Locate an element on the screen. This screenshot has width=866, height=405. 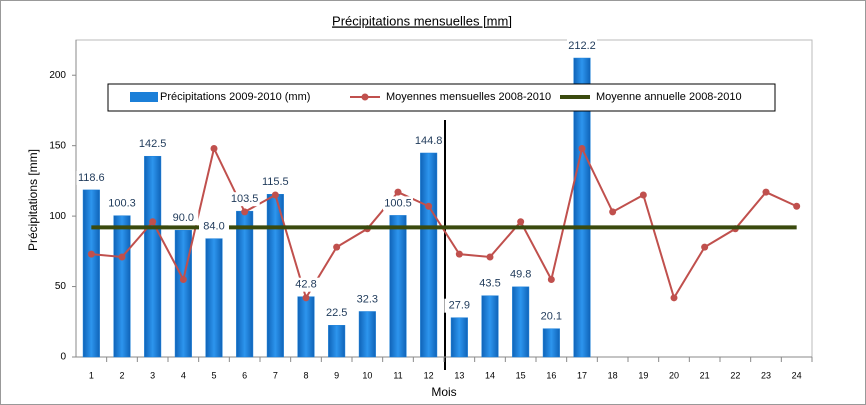
chart-title: Précipitations mensuelles [mm] is located at coordinates (422, 20).